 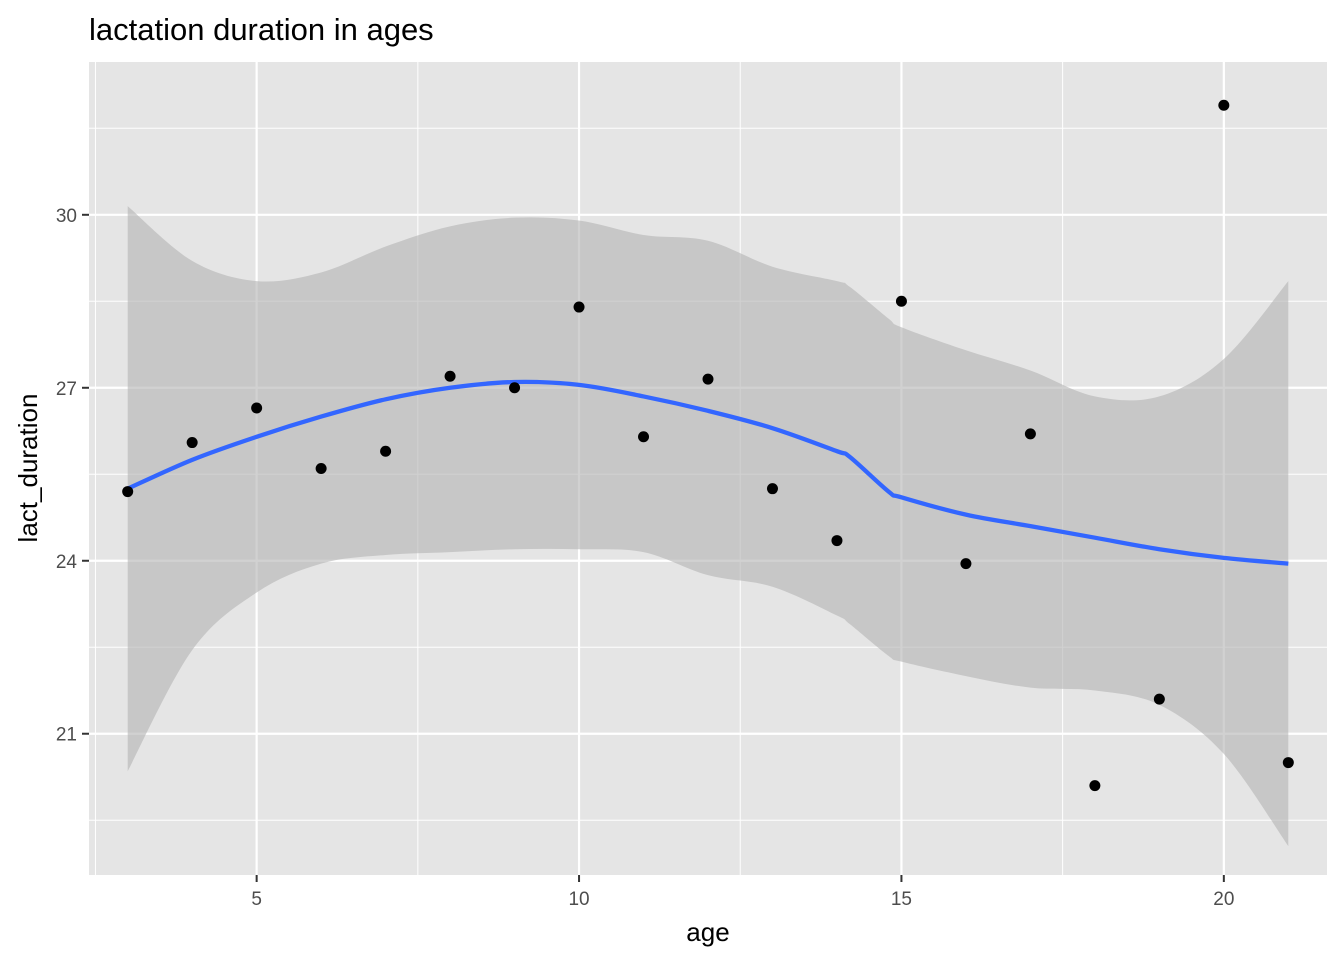 What do you see at coordinates (261, 29) in the screenshot?
I see `chart-title: lactation duration in ages` at bounding box center [261, 29].